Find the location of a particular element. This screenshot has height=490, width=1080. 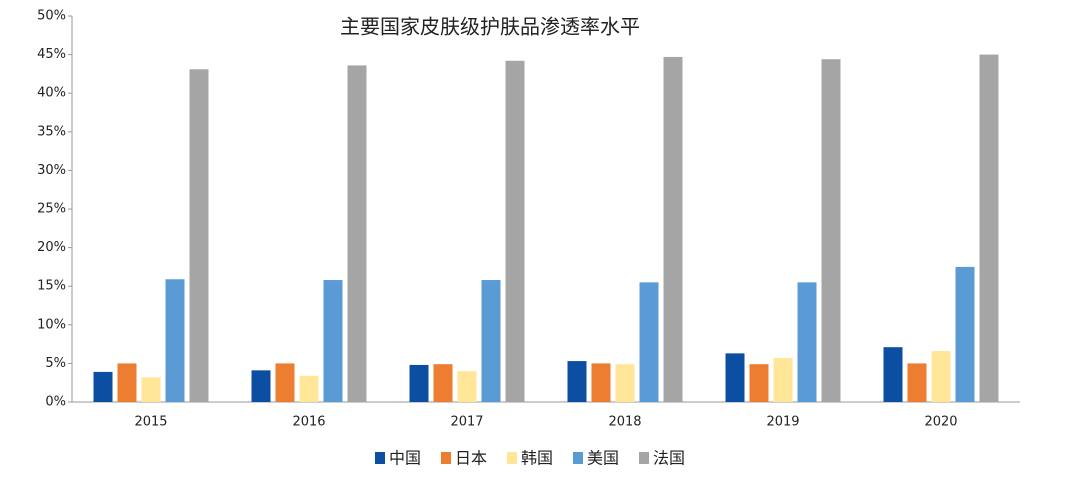

legend-label: 日本 is located at coordinates (471, 458).